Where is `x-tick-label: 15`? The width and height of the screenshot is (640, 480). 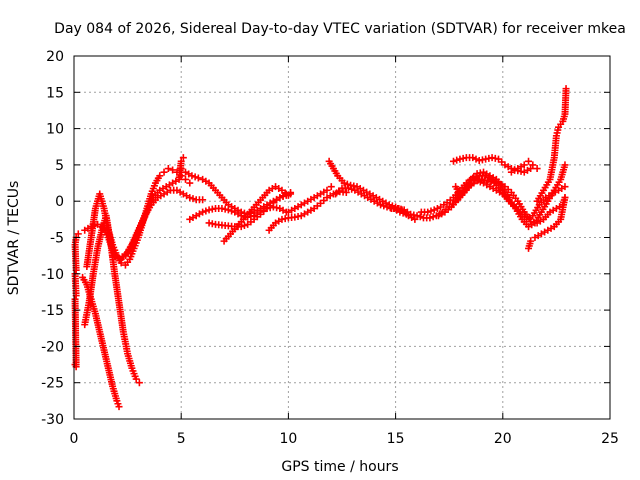
x-tick-label: 15 is located at coordinates (396, 439).